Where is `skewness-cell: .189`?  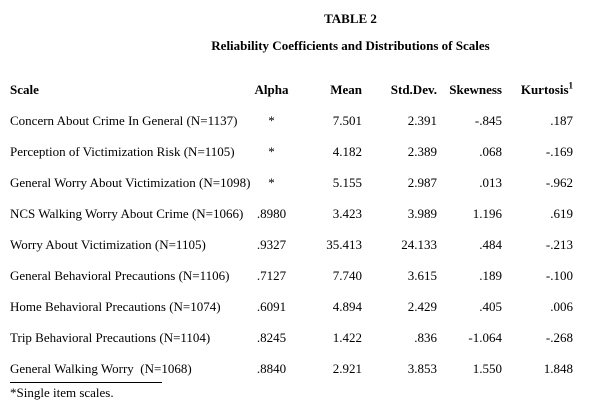
skewness-cell: .189 is located at coordinates (490, 275).